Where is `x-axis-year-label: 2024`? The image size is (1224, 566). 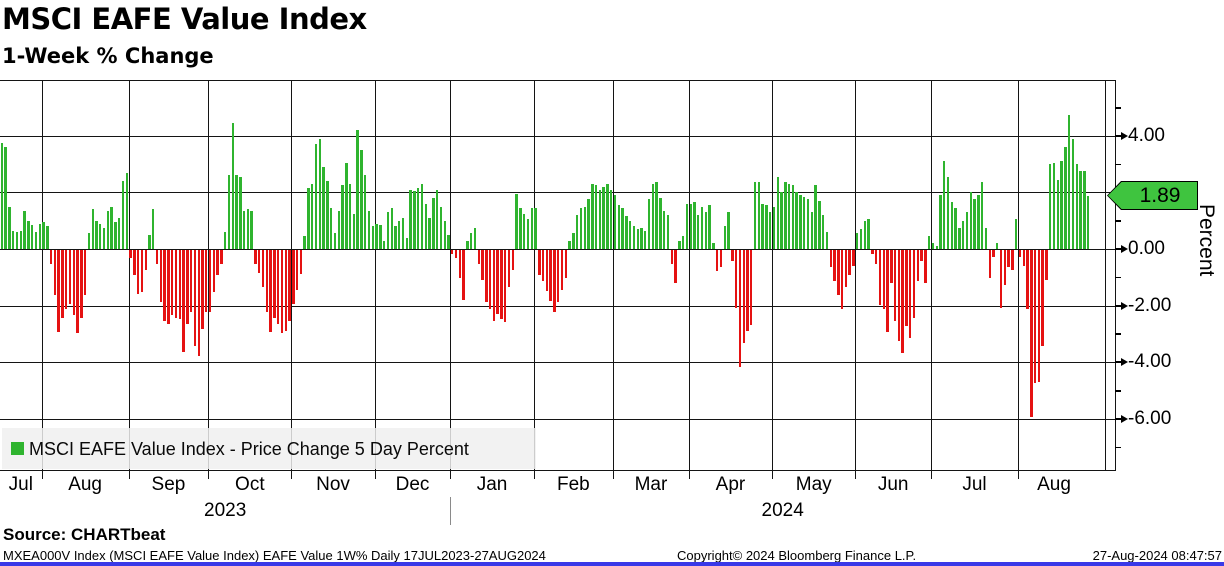
x-axis-year-label: 2024 is located at coordinates (782, 510).